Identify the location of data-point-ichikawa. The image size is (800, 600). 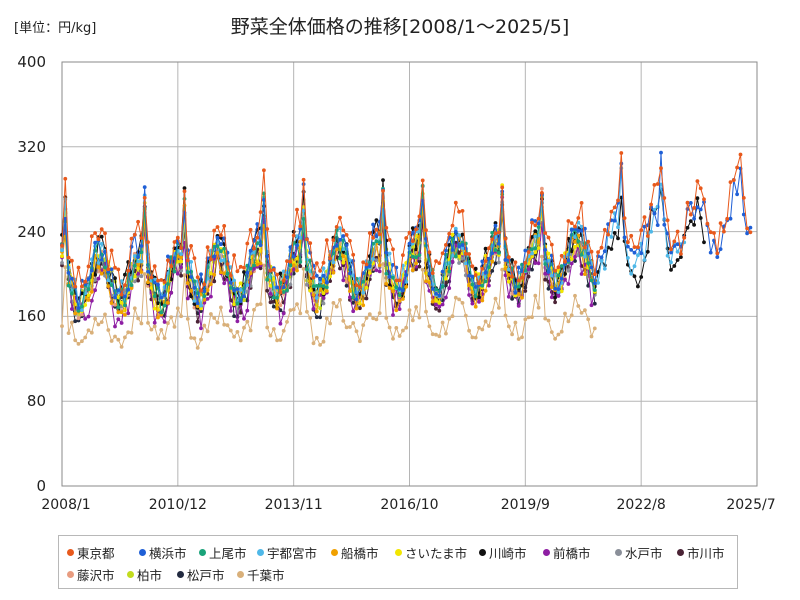
(360, 308).